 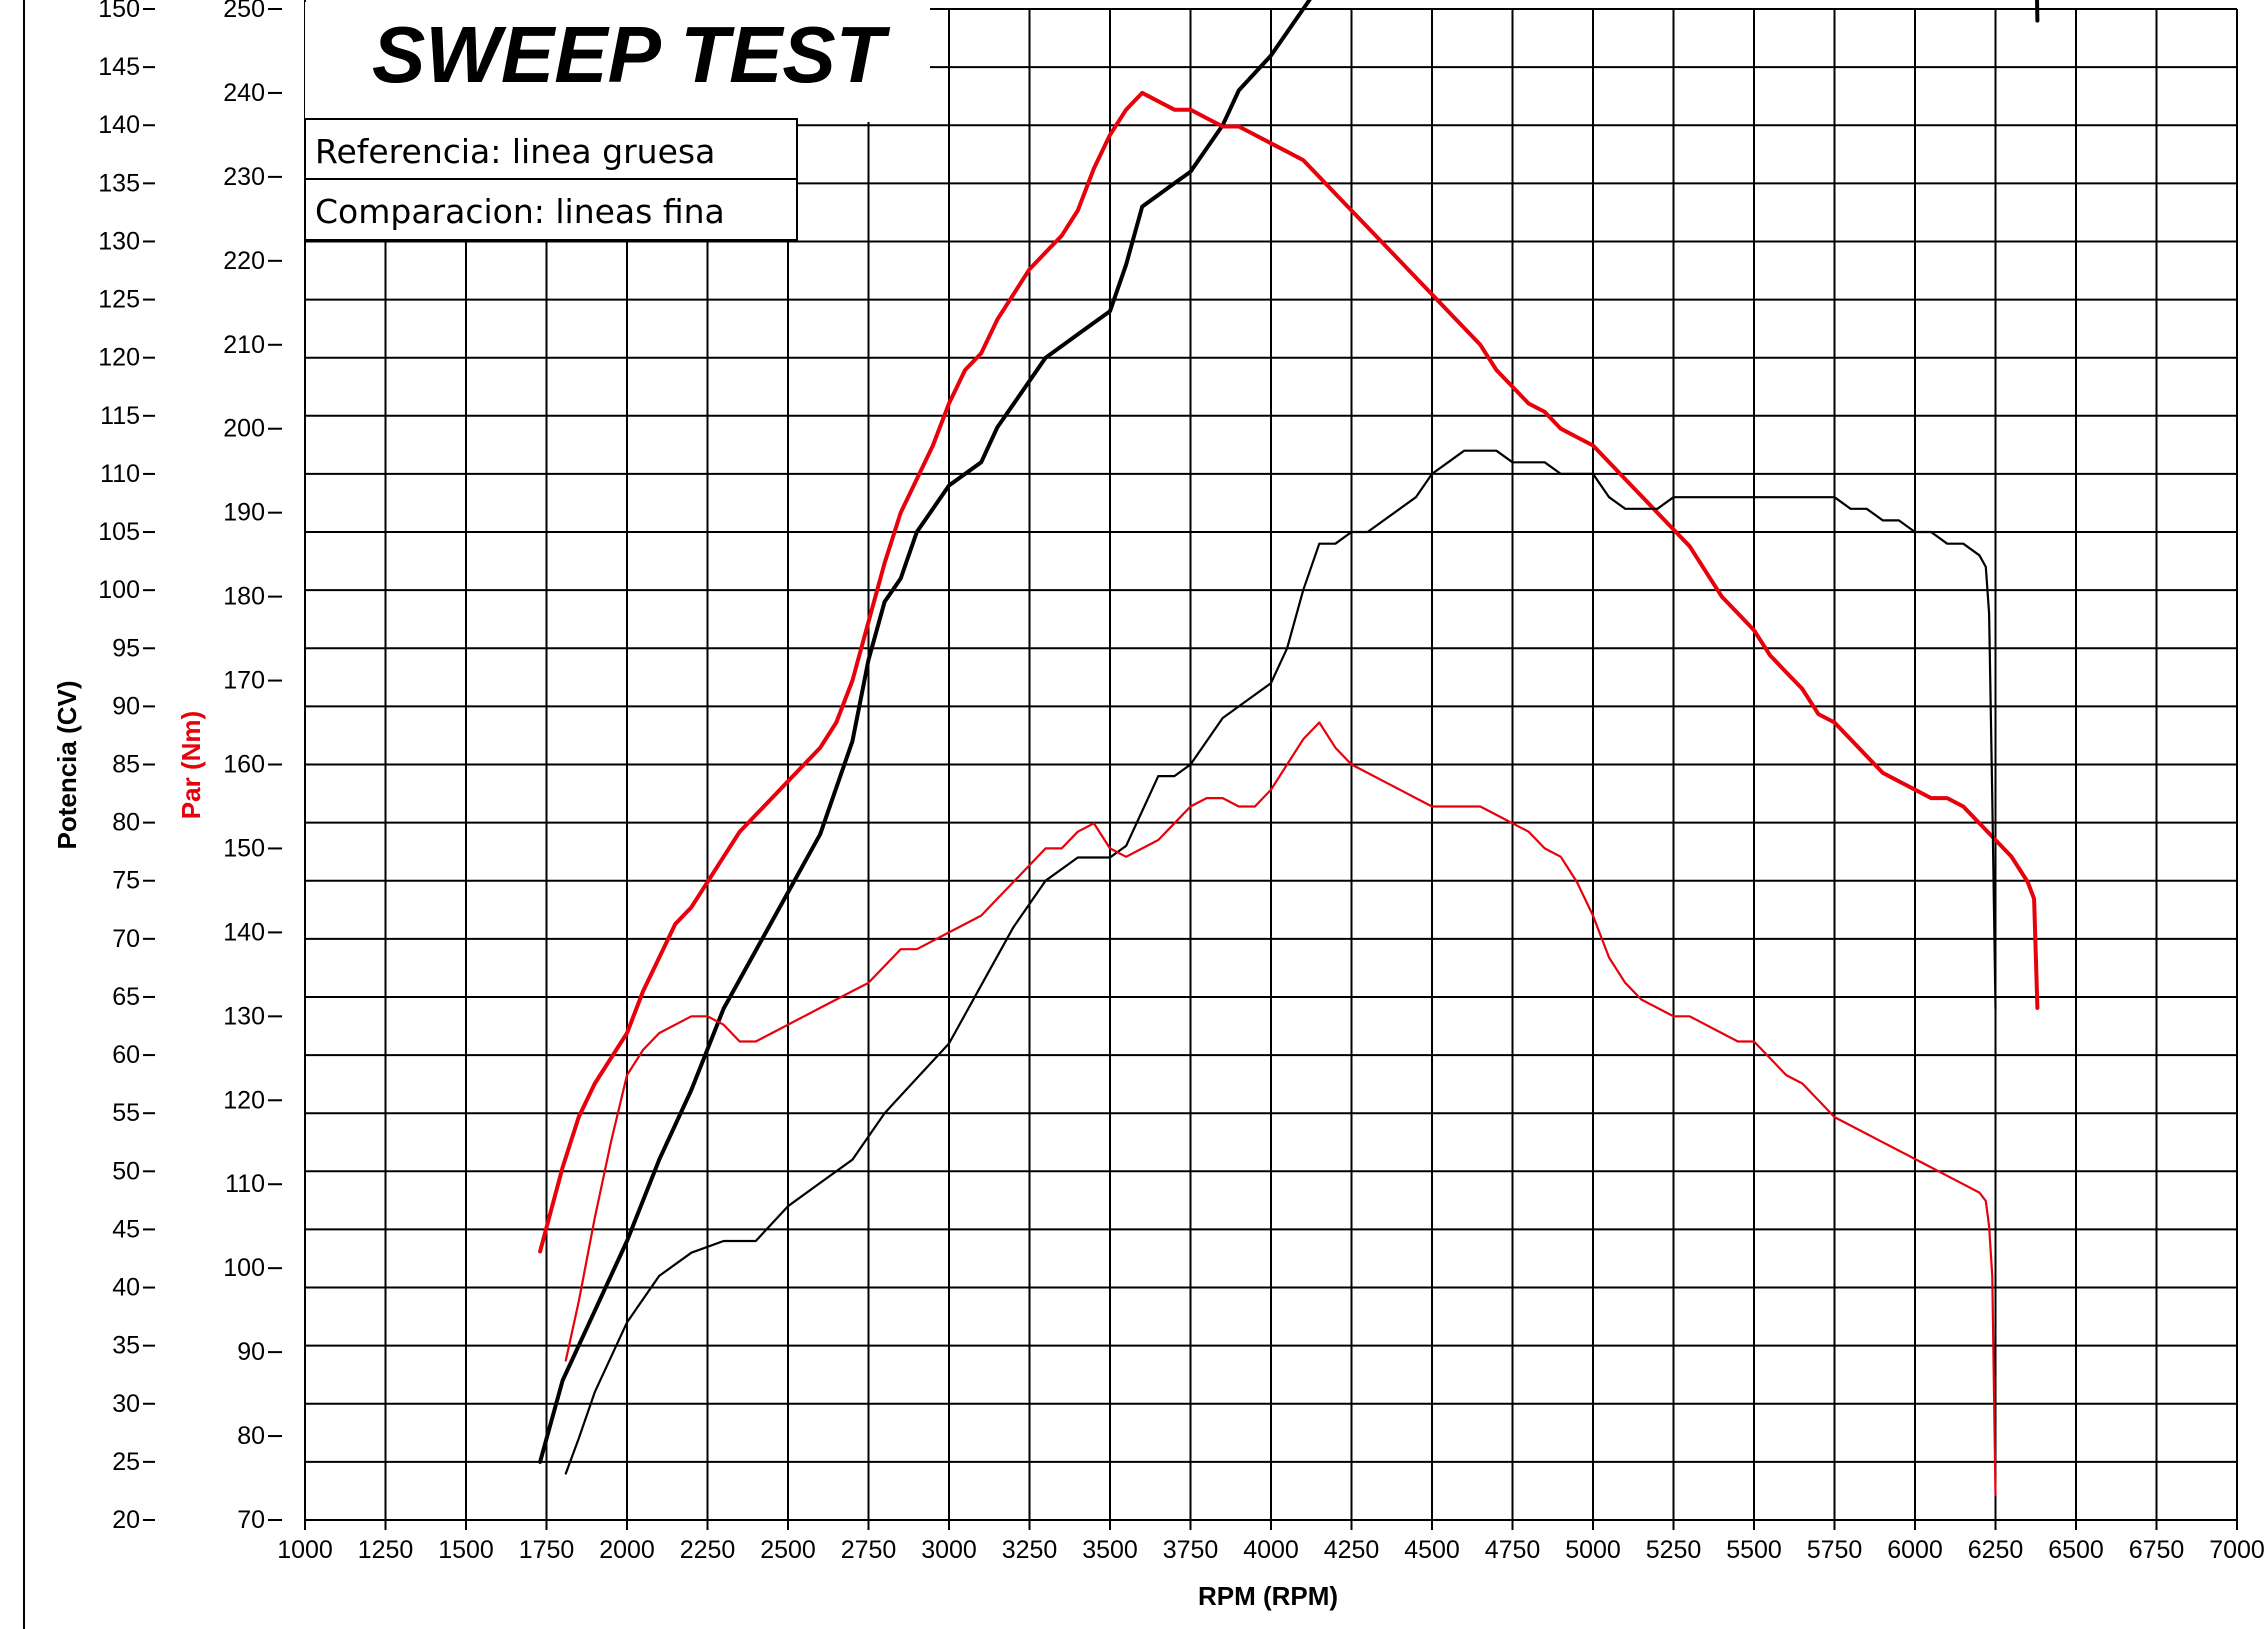 I want to click on torque-tick-label: 200, so click(x=244, y=429).